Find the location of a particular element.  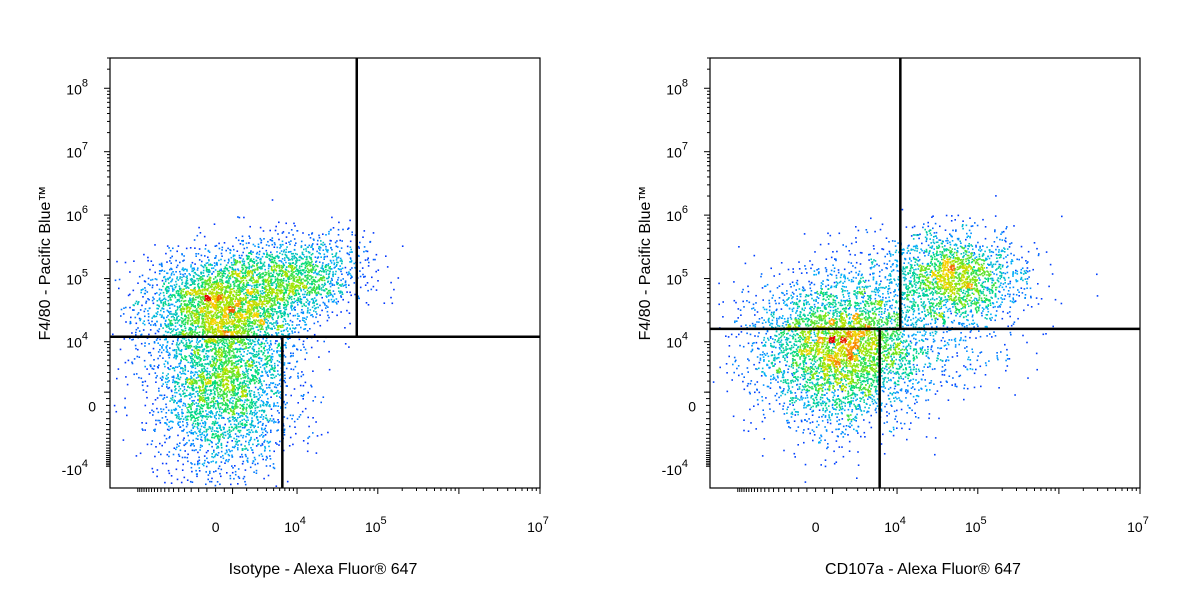

data-point-1993 is located at coordinates (278, 333).